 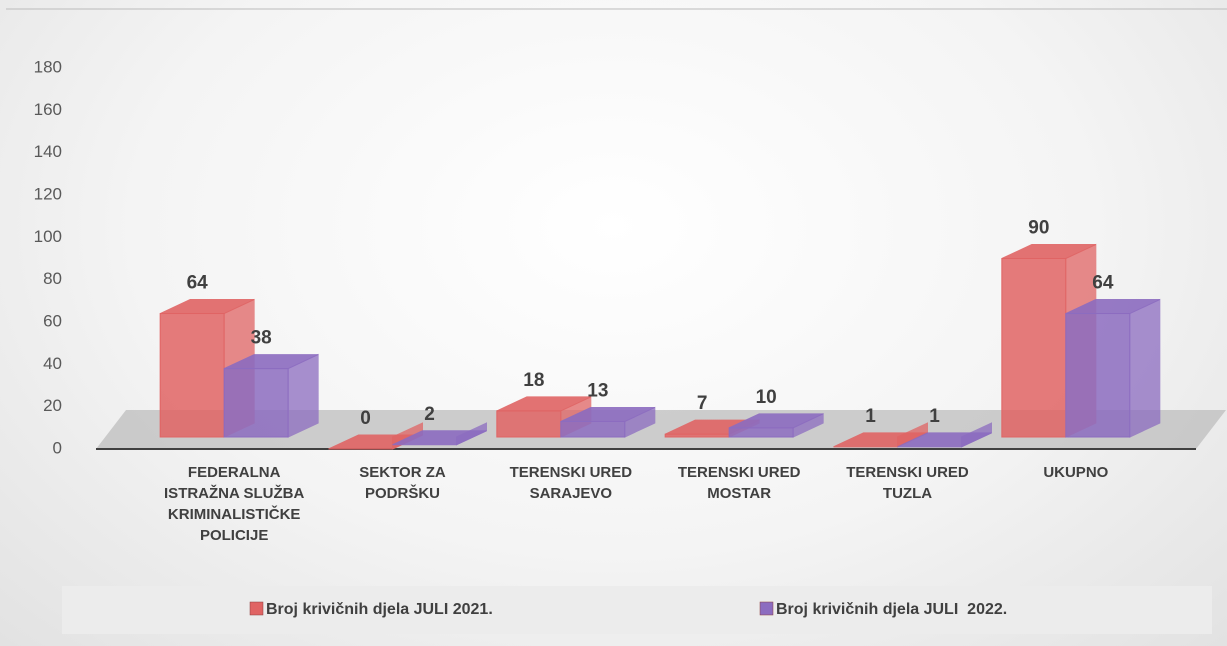 What do you see at coordinates (48, 193) in the screenshot?
I see `y-tick-label: 120` at bounding box center [48, 193].